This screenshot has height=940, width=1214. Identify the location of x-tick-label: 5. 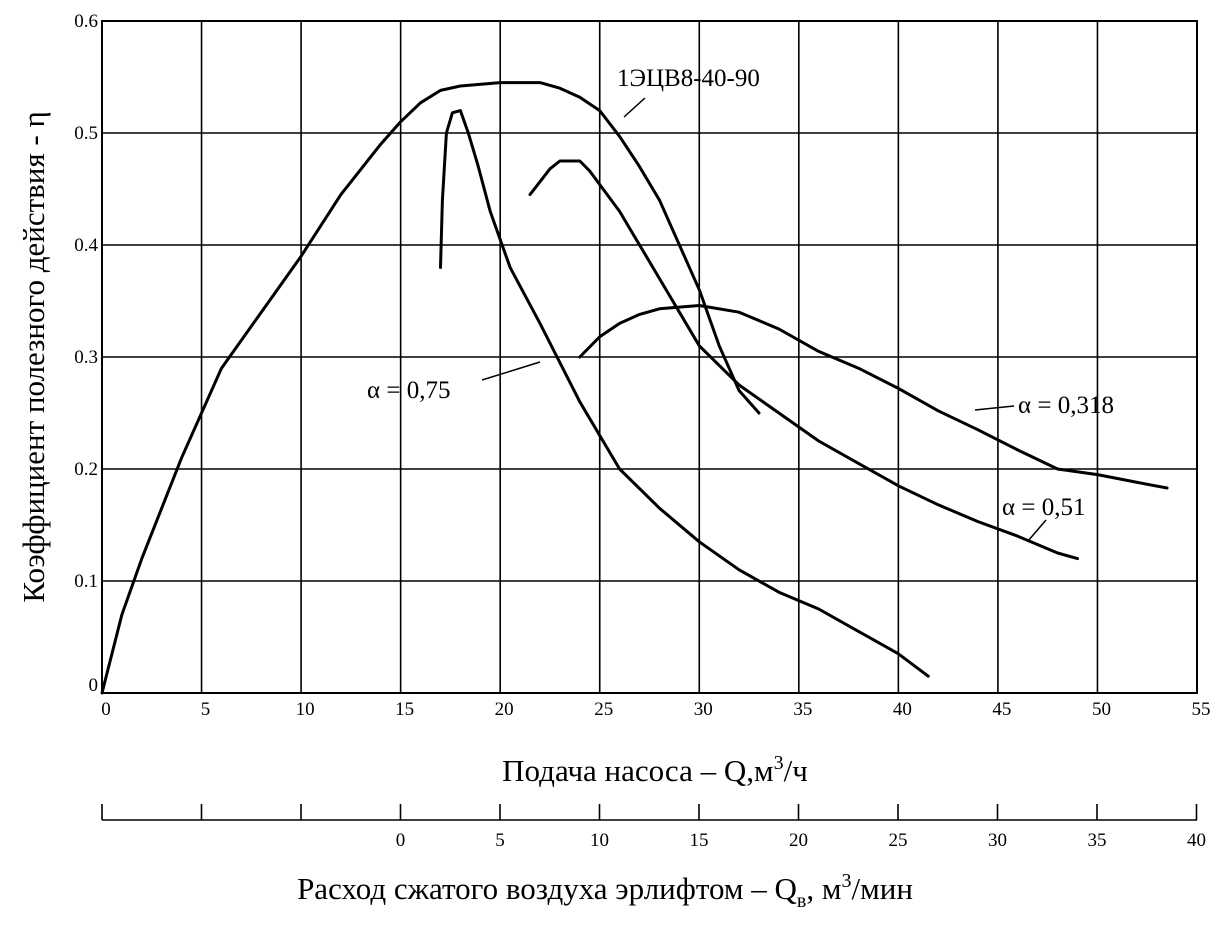
(206, 709).